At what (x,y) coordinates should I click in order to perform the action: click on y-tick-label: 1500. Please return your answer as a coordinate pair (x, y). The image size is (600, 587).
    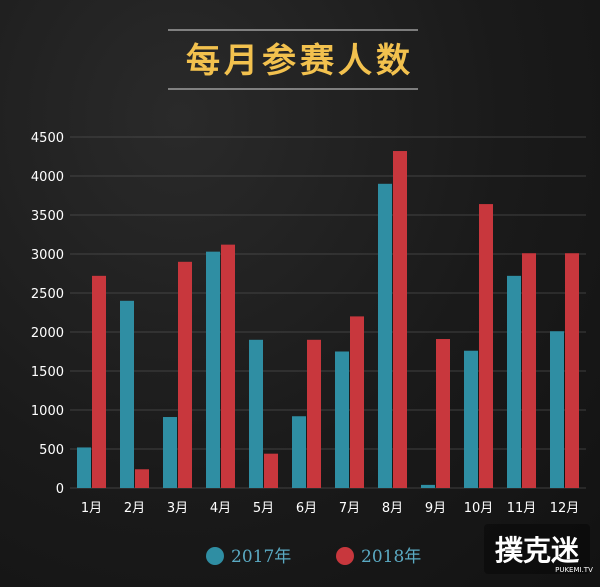
    Looking at the image, I should click on (47, 372).